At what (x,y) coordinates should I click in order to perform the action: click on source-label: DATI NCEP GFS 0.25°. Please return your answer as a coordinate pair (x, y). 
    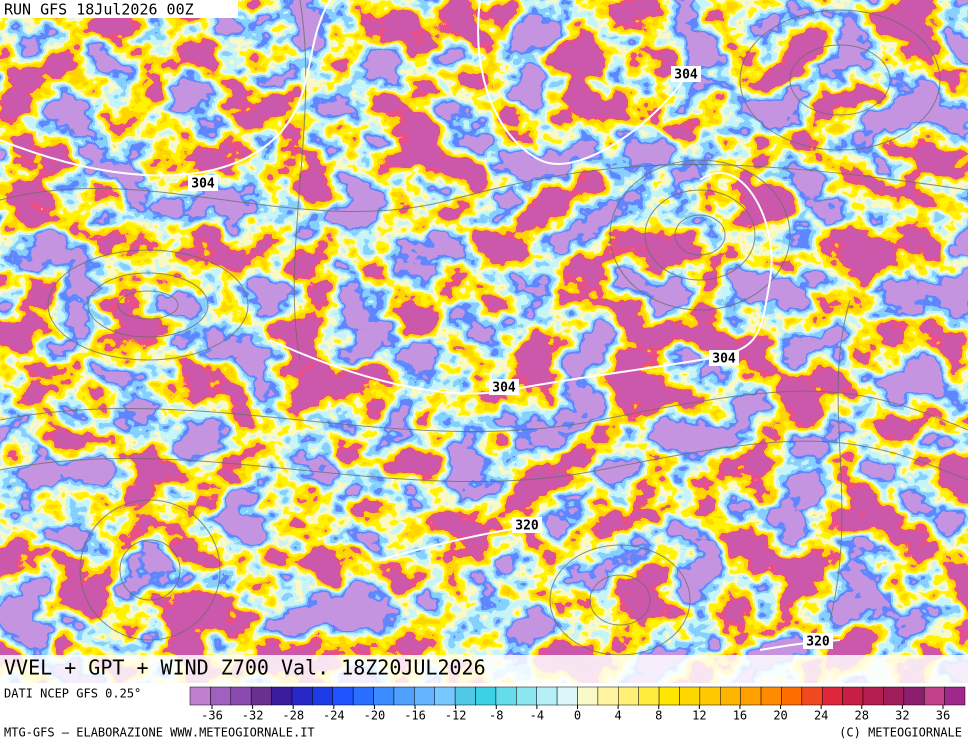
    Looking at the image, I should click on (72, 694).